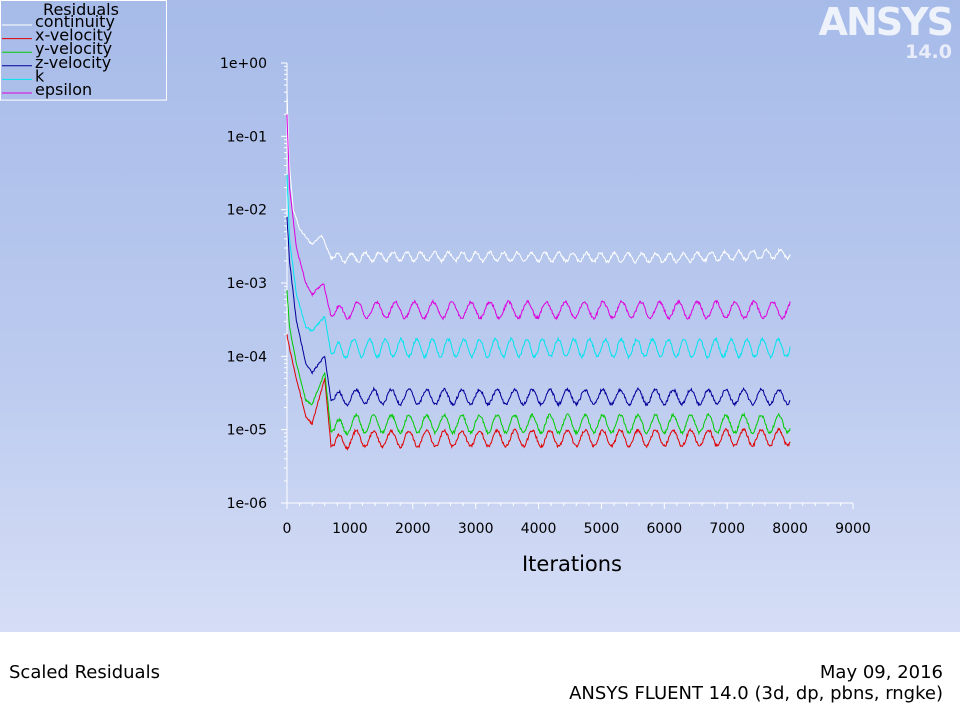 Image resolution: width=960 pixels, height=720 pixels. I want to click on legend-entry-epsilon: epsilon, so click(63, 89).